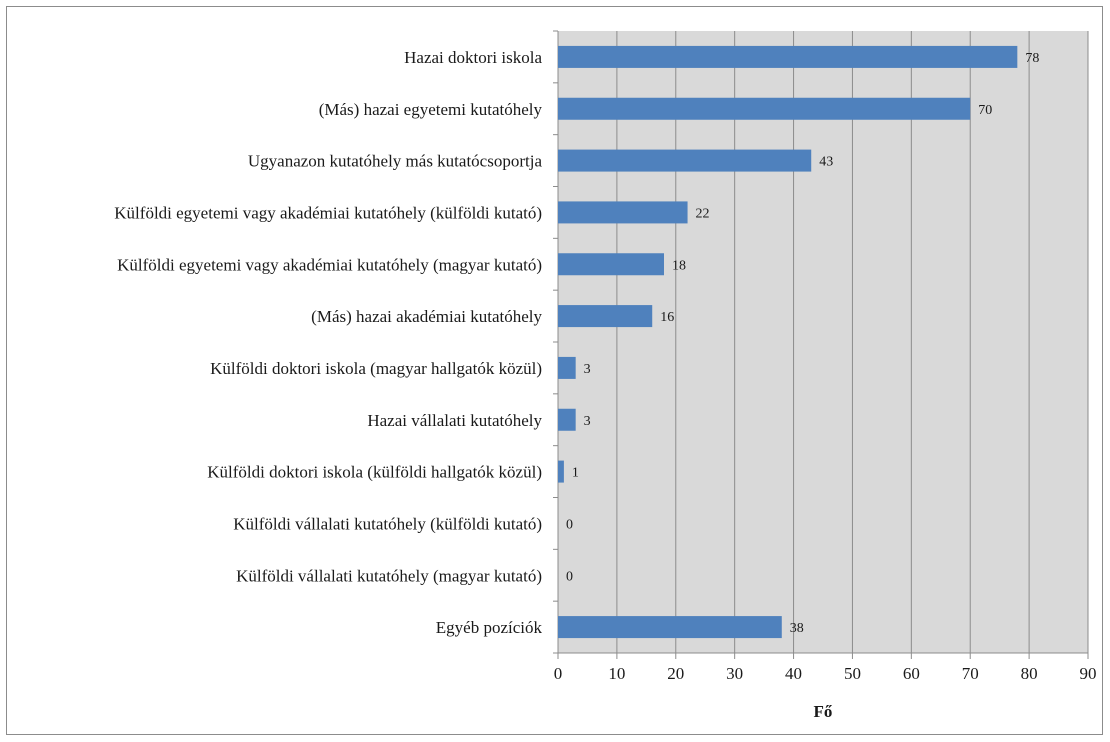 This screenshot has width=1110, height=742. I want to click on x-tick-label: 20, so click(675, 673).